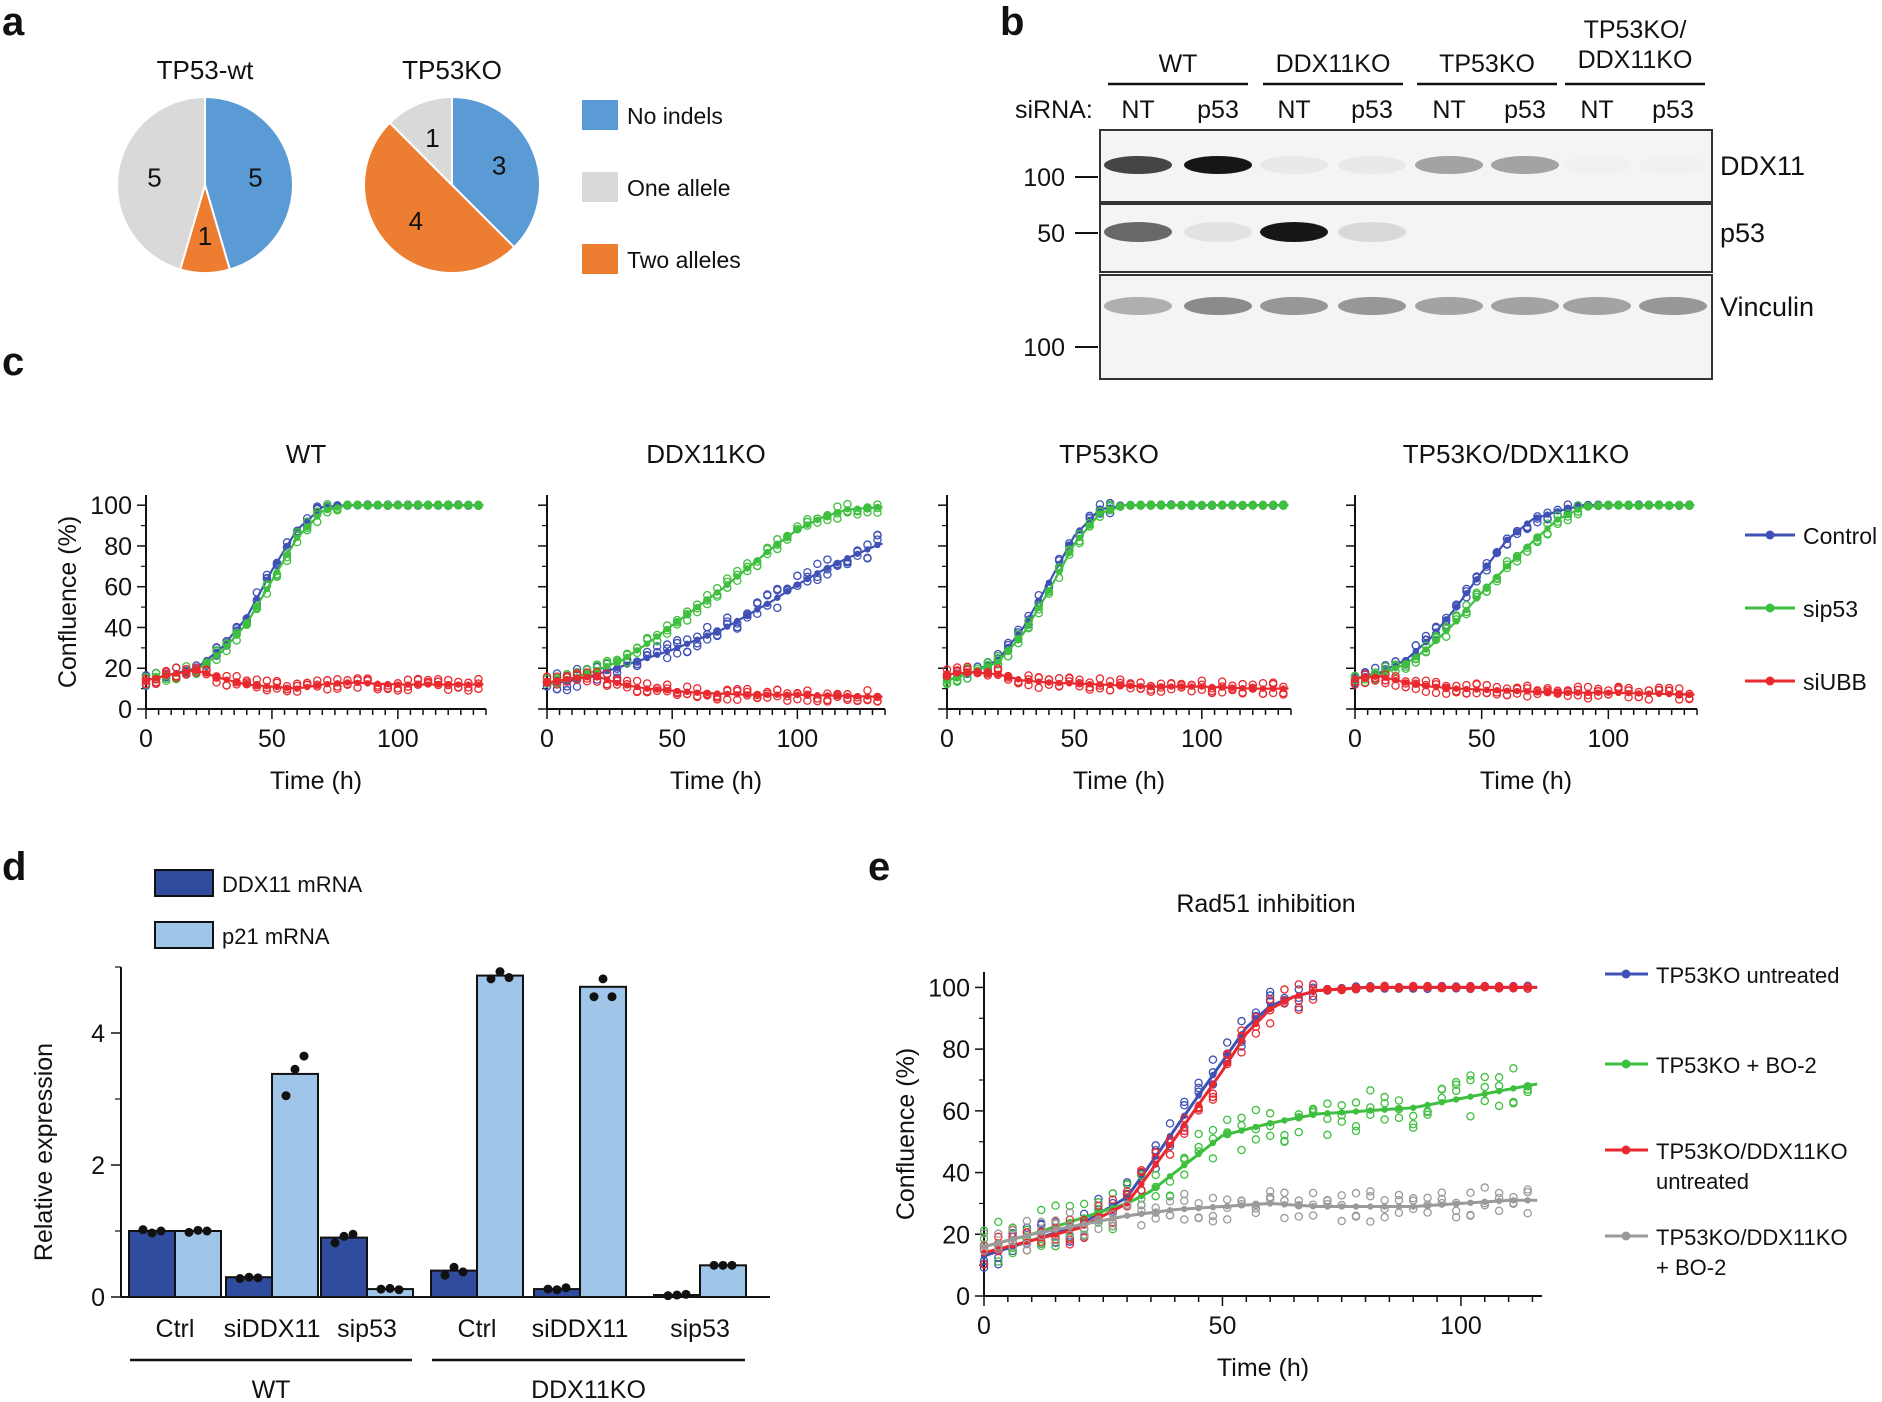 Image resolution: width=1882 pixels, height=1402 pixels. What do you see at coordinates (98, 1034) in the screenshot?
I see `y-tick-label: 4` at bounding box center [98, 1034].